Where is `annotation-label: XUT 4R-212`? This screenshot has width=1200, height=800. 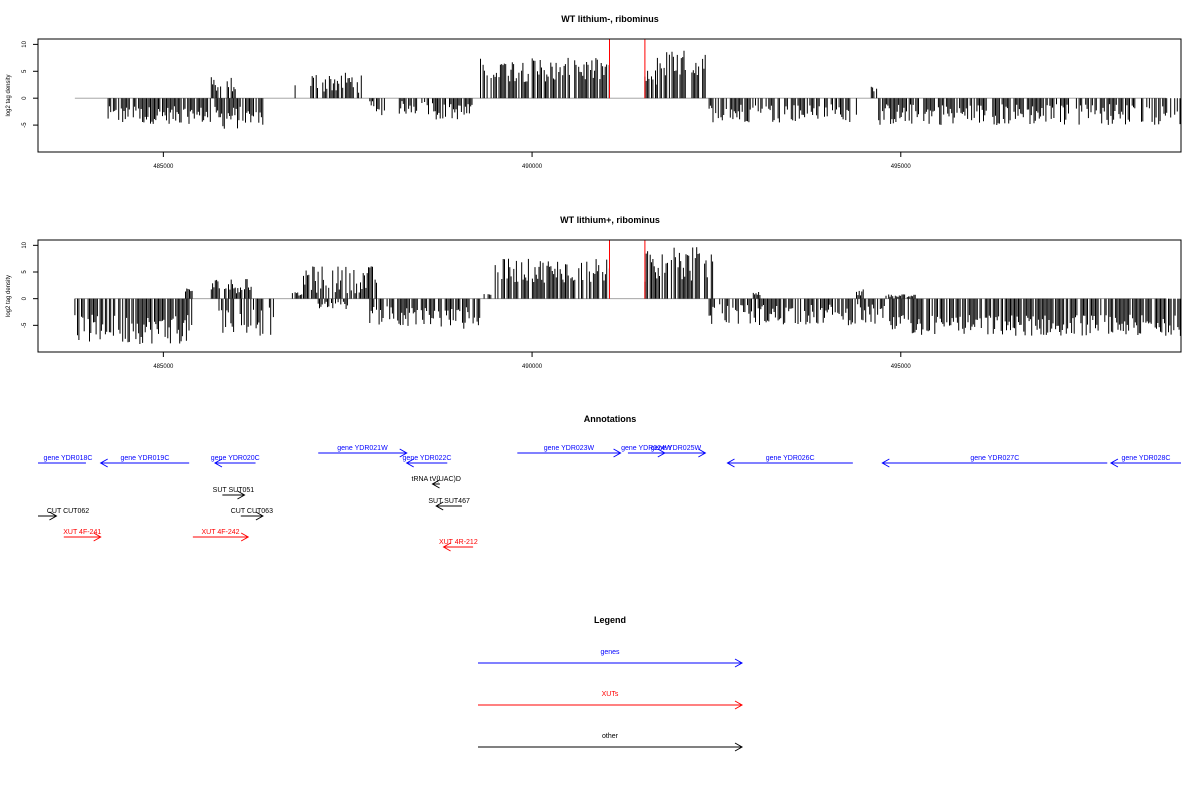
annotation-label: XUT 4R-212 is located at coordinates (458, 542).